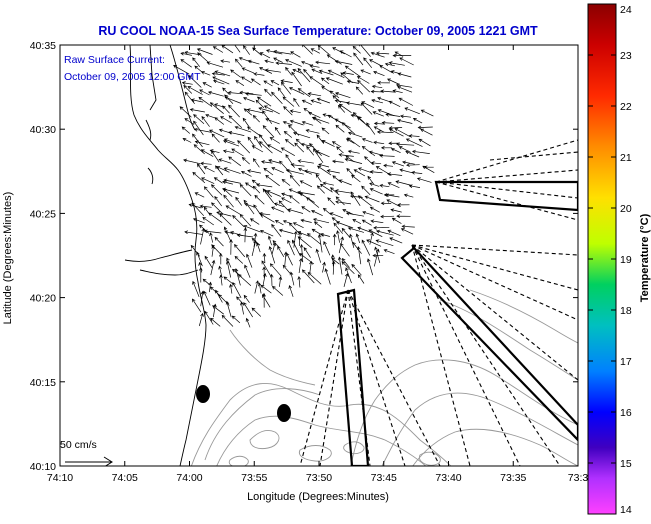 The width and height of the screenshot is (651, 524). Describe the element at coordinates (89, 461) in the screenshot. I see `scale-arrow` at that location.